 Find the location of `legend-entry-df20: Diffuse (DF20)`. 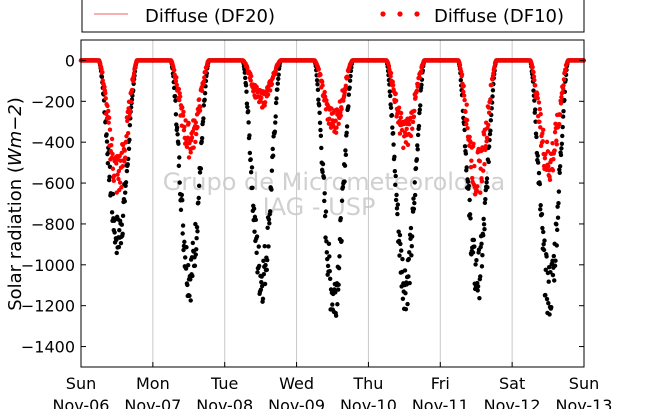

legend-entry-df20: Diffuse (DF20) is located at coordinates (210, 16).